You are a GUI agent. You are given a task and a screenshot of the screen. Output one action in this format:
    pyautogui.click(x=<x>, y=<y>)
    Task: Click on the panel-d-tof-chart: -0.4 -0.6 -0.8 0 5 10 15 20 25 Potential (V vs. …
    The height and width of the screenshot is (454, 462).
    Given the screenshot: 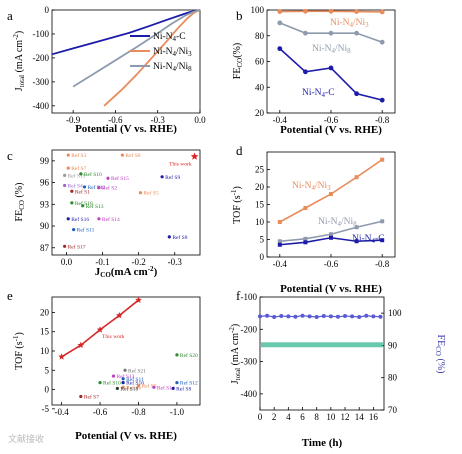 What is the action you would take?
    pyautogui.click(x=313, y=223)
    